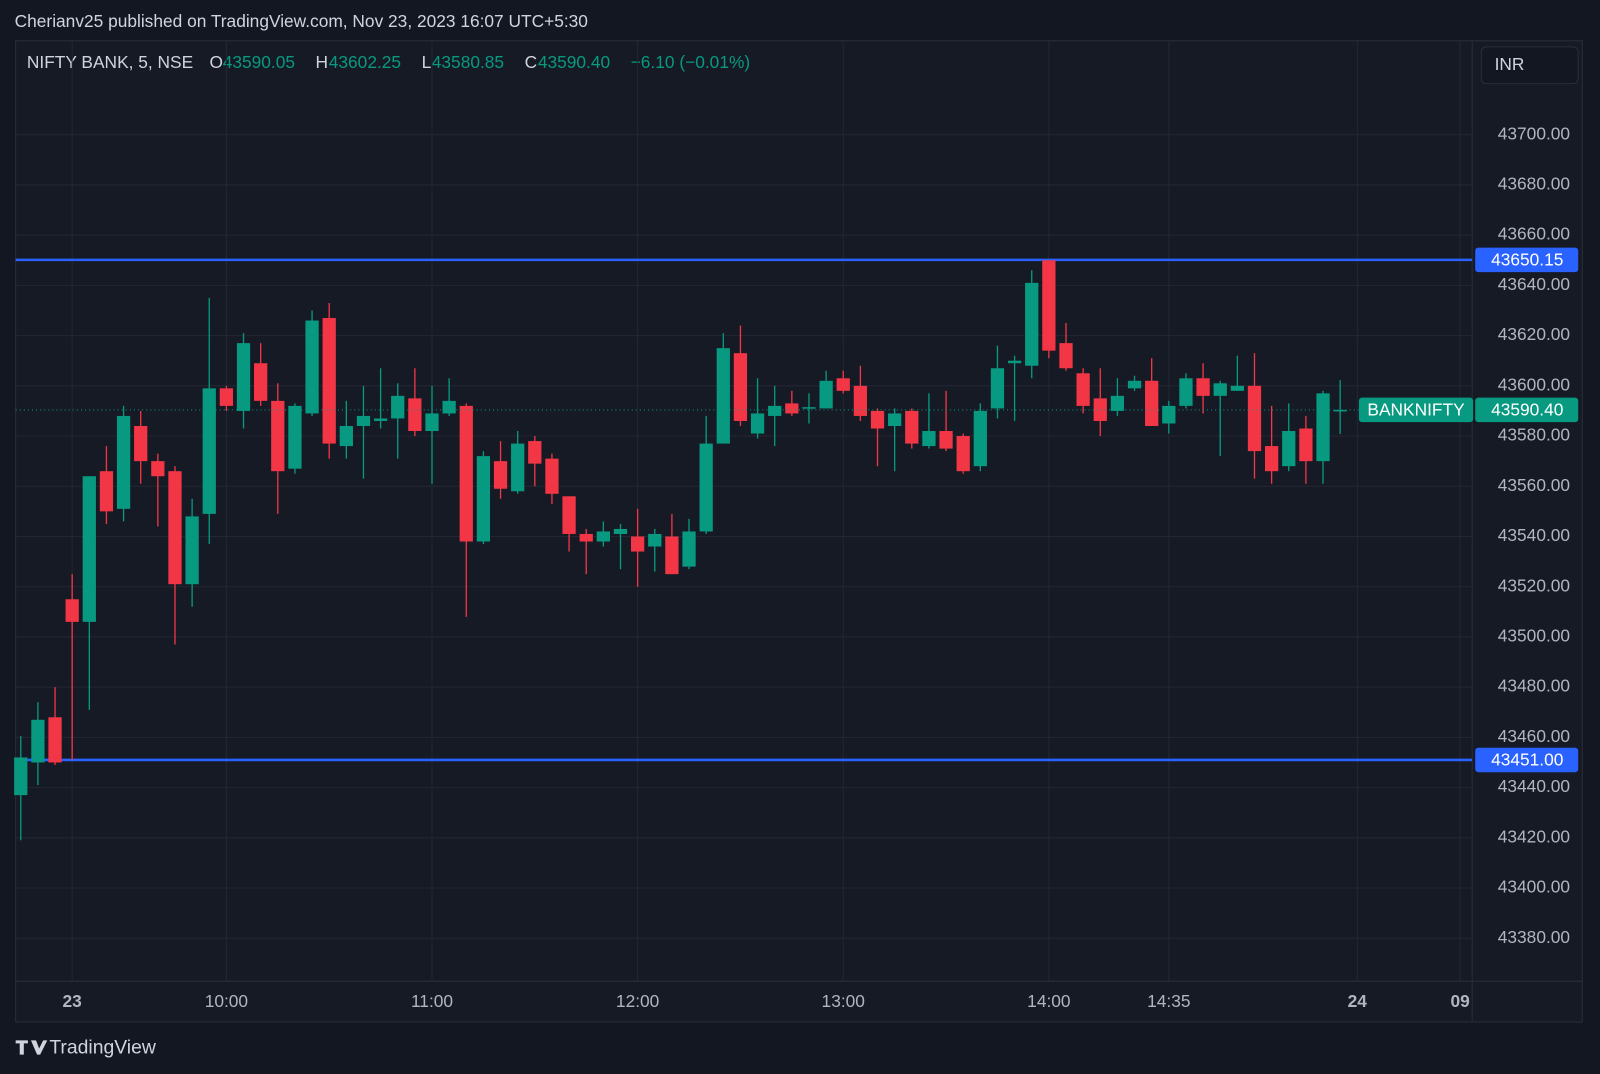 Image resolution: width=1600 pixels, height=1074 pixels. Describe the element at coordinates (1534, 133) in the screenshot. I see `y-tick-label: 43700.00` at that location.